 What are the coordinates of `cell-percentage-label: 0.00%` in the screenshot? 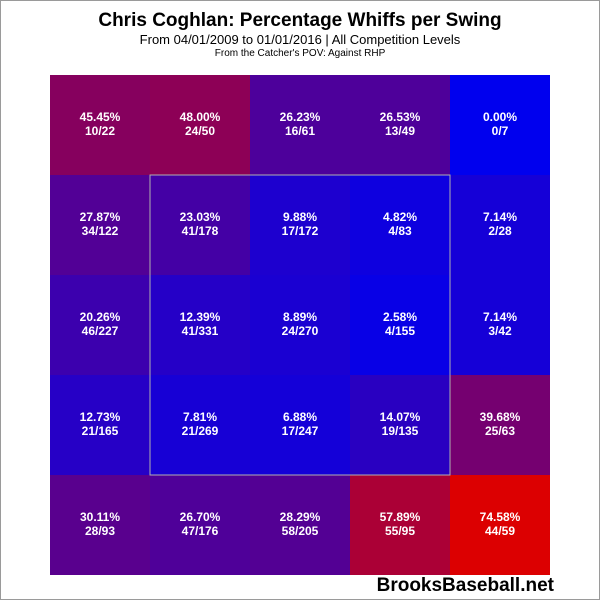 It's located at (500, 117).